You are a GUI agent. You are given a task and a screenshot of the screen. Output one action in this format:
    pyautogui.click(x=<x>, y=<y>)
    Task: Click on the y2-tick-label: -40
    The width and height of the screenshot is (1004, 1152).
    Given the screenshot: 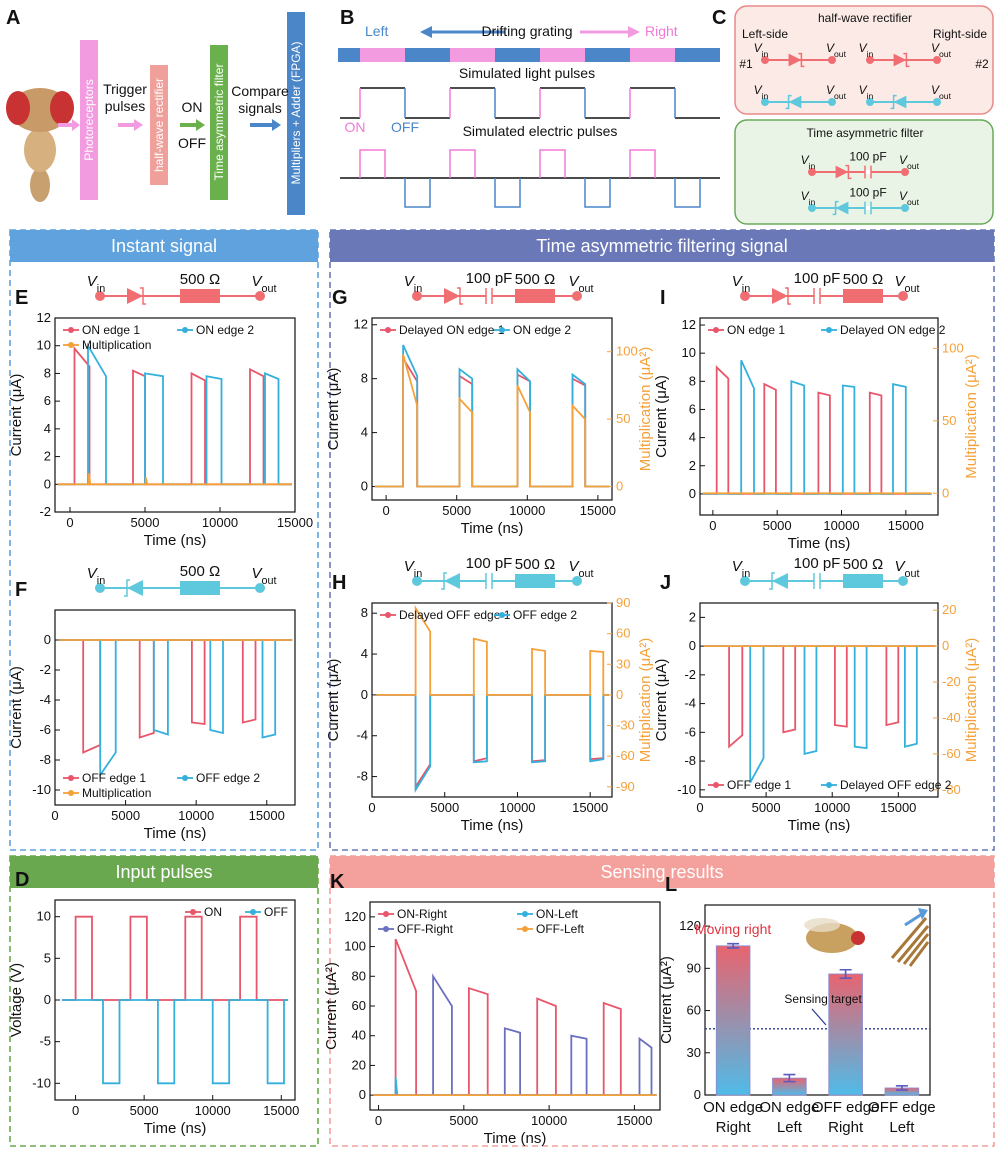 What is the action you would take?
    pyautogui.click(x=951, y=717)
    